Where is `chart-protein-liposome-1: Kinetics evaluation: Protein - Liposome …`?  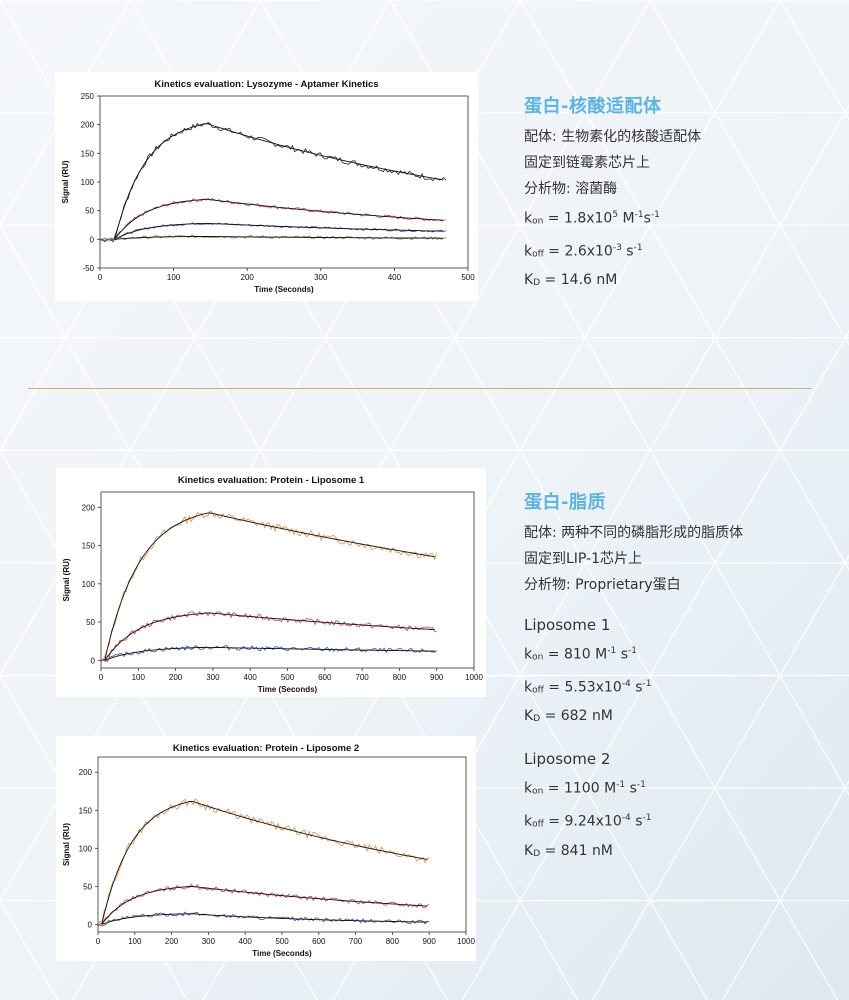
chart-protein-liposome-1: Kinetics evaluation: Protein - Liposome … is located at coordinates (271, 582).